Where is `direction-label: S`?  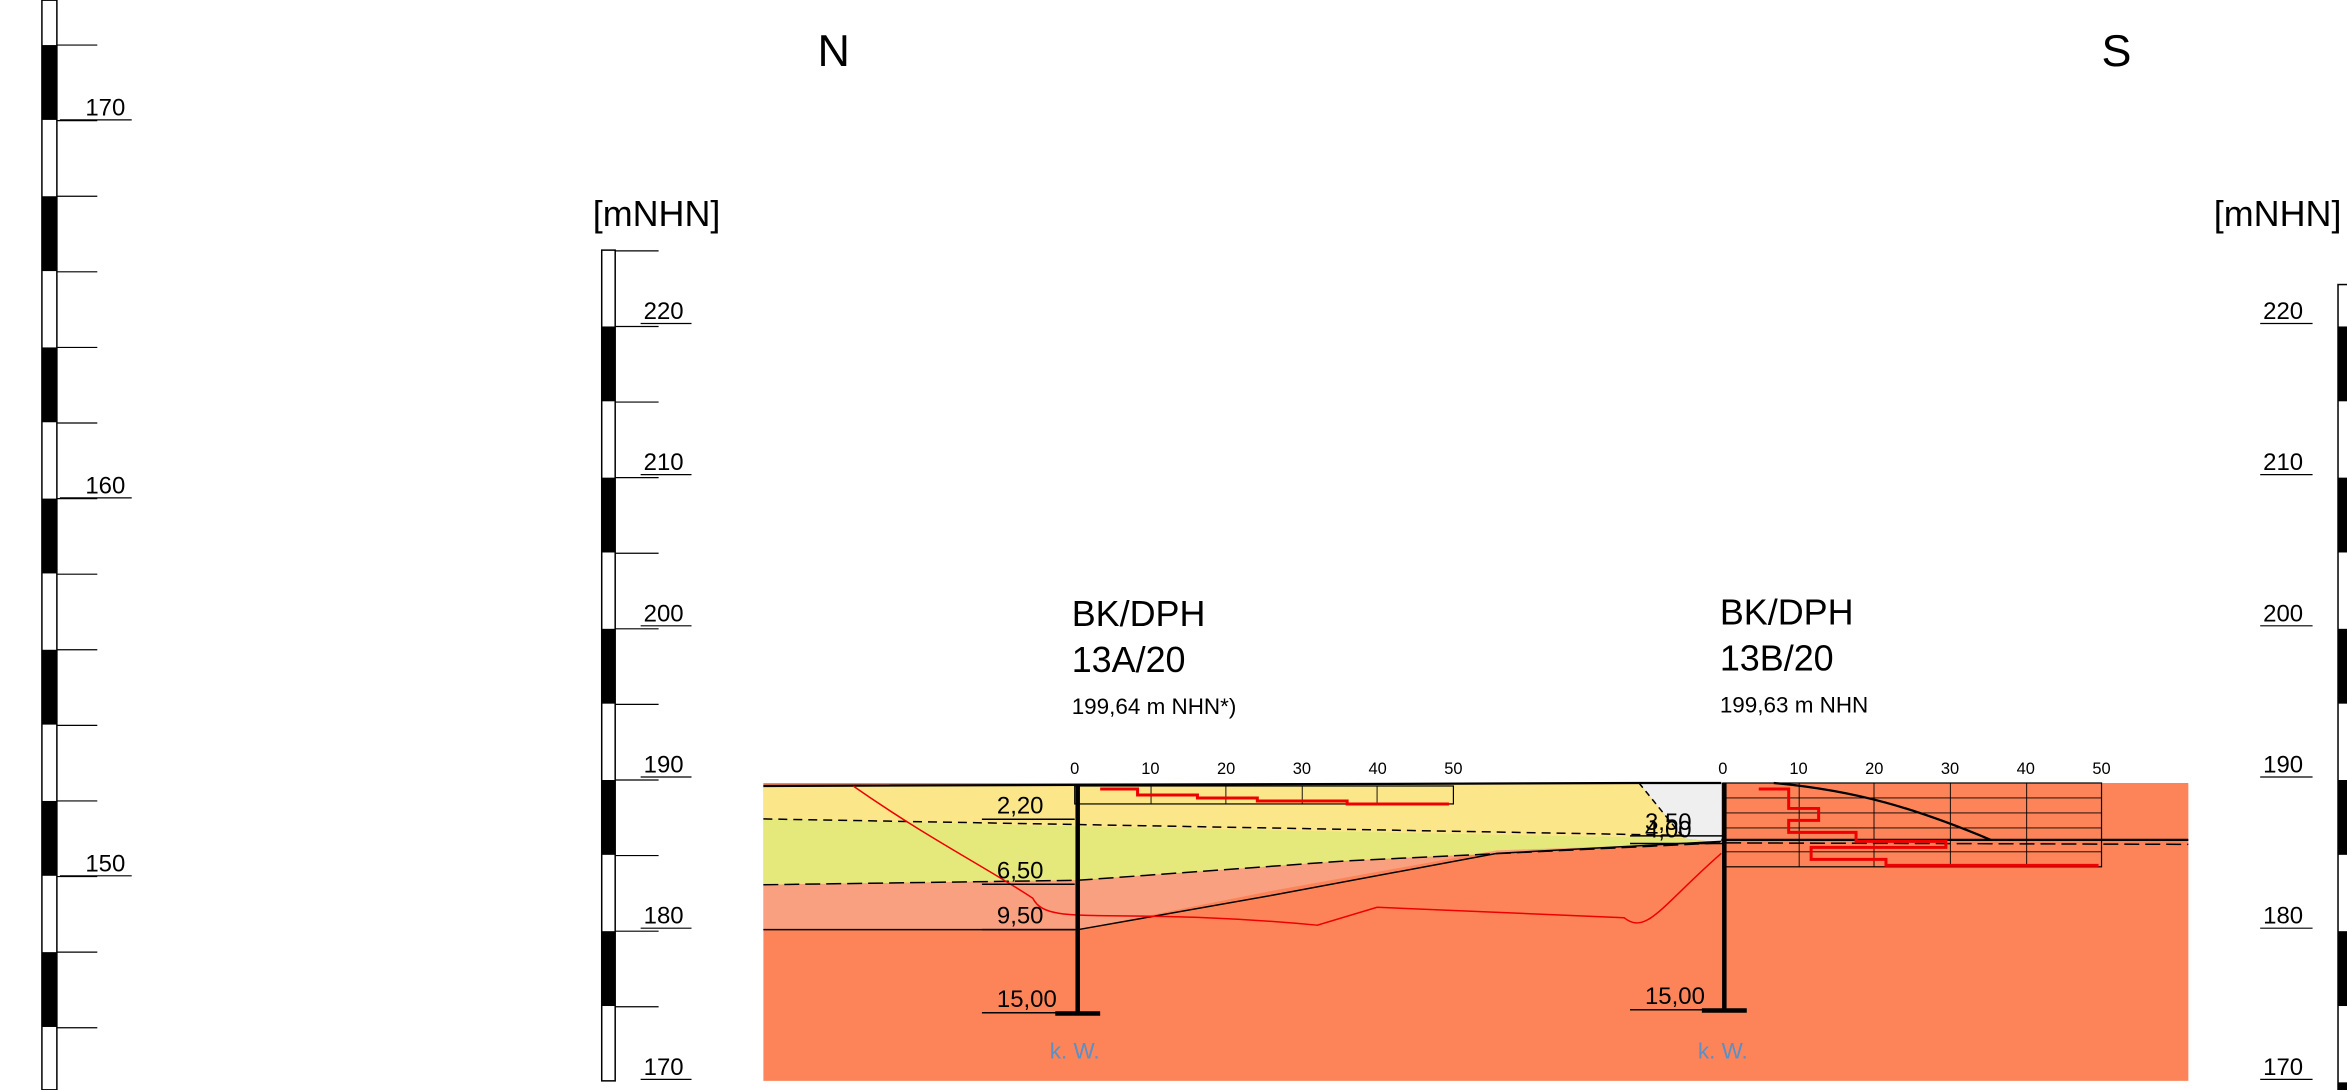 direction-label: S is located at coordinates (2117, 50).